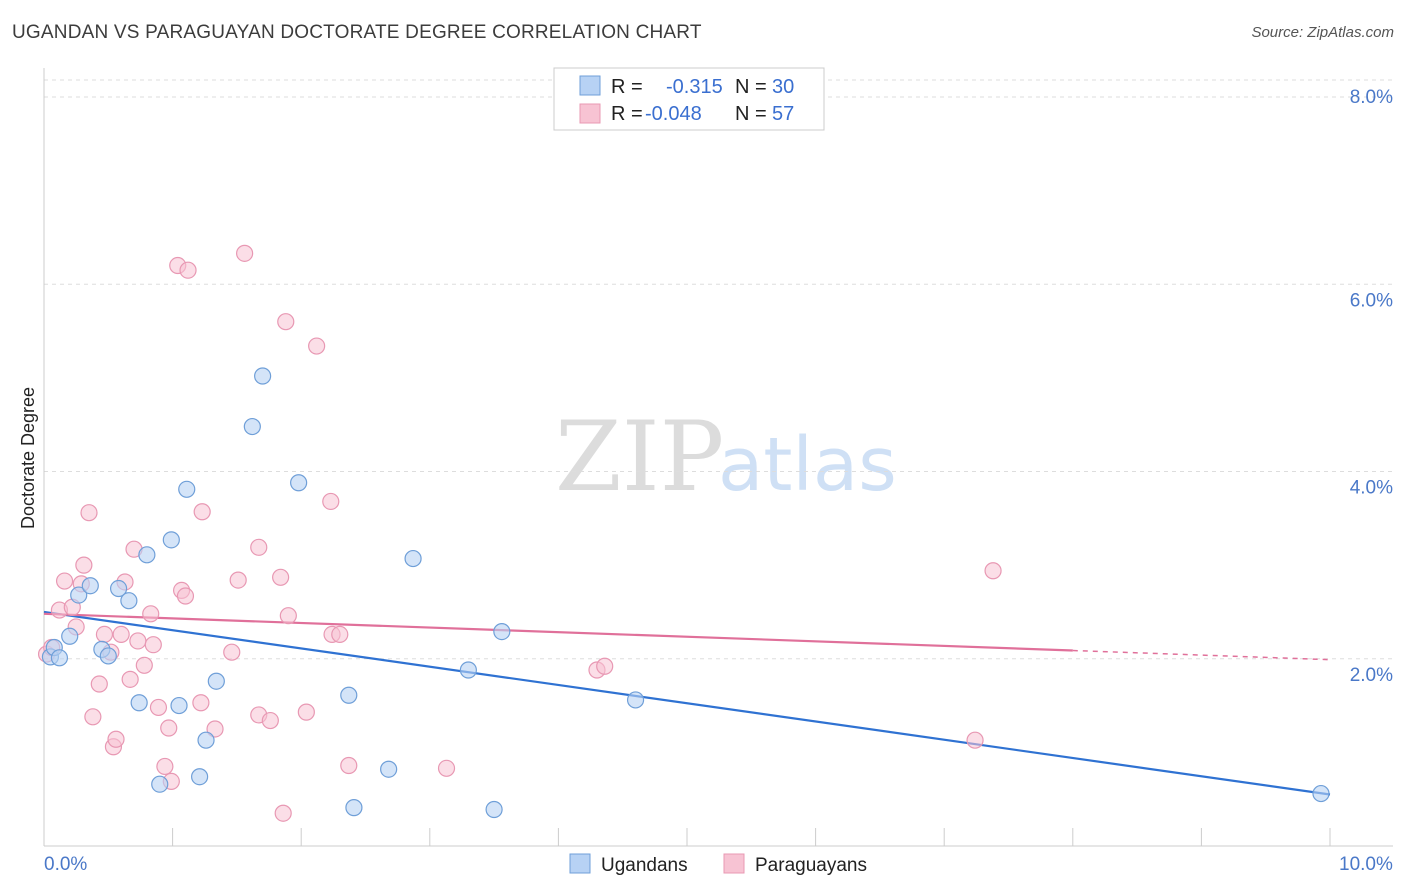  I want to click on series-legend: Ugandans Paraguayans, so click(718, 864).